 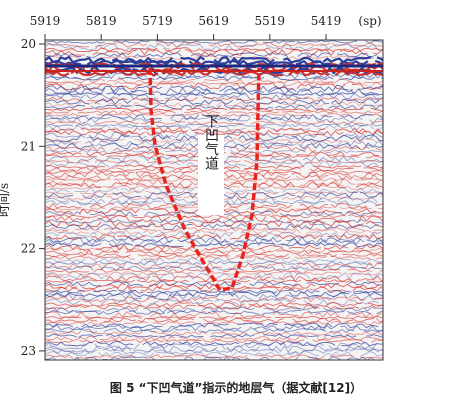 I want to click on y-tick-label: 22, so click(x=28, y=249).